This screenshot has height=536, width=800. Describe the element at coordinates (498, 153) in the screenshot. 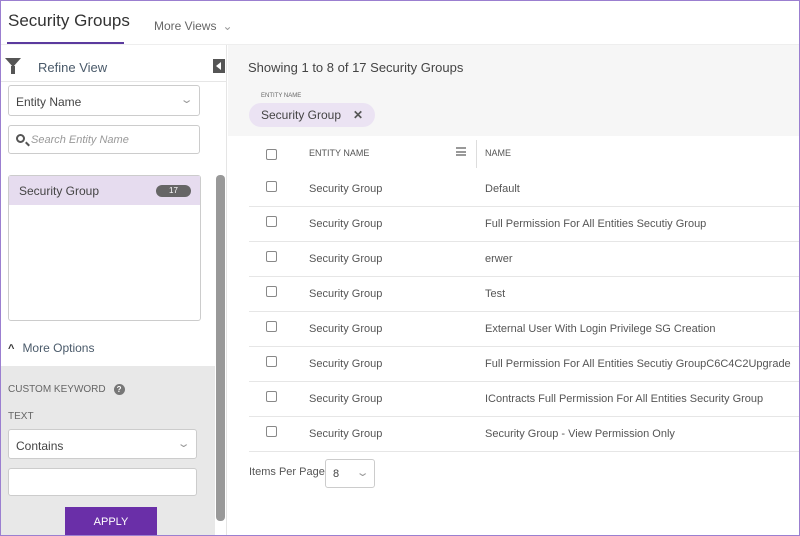

I see `column-header-name: NAME` at that location.